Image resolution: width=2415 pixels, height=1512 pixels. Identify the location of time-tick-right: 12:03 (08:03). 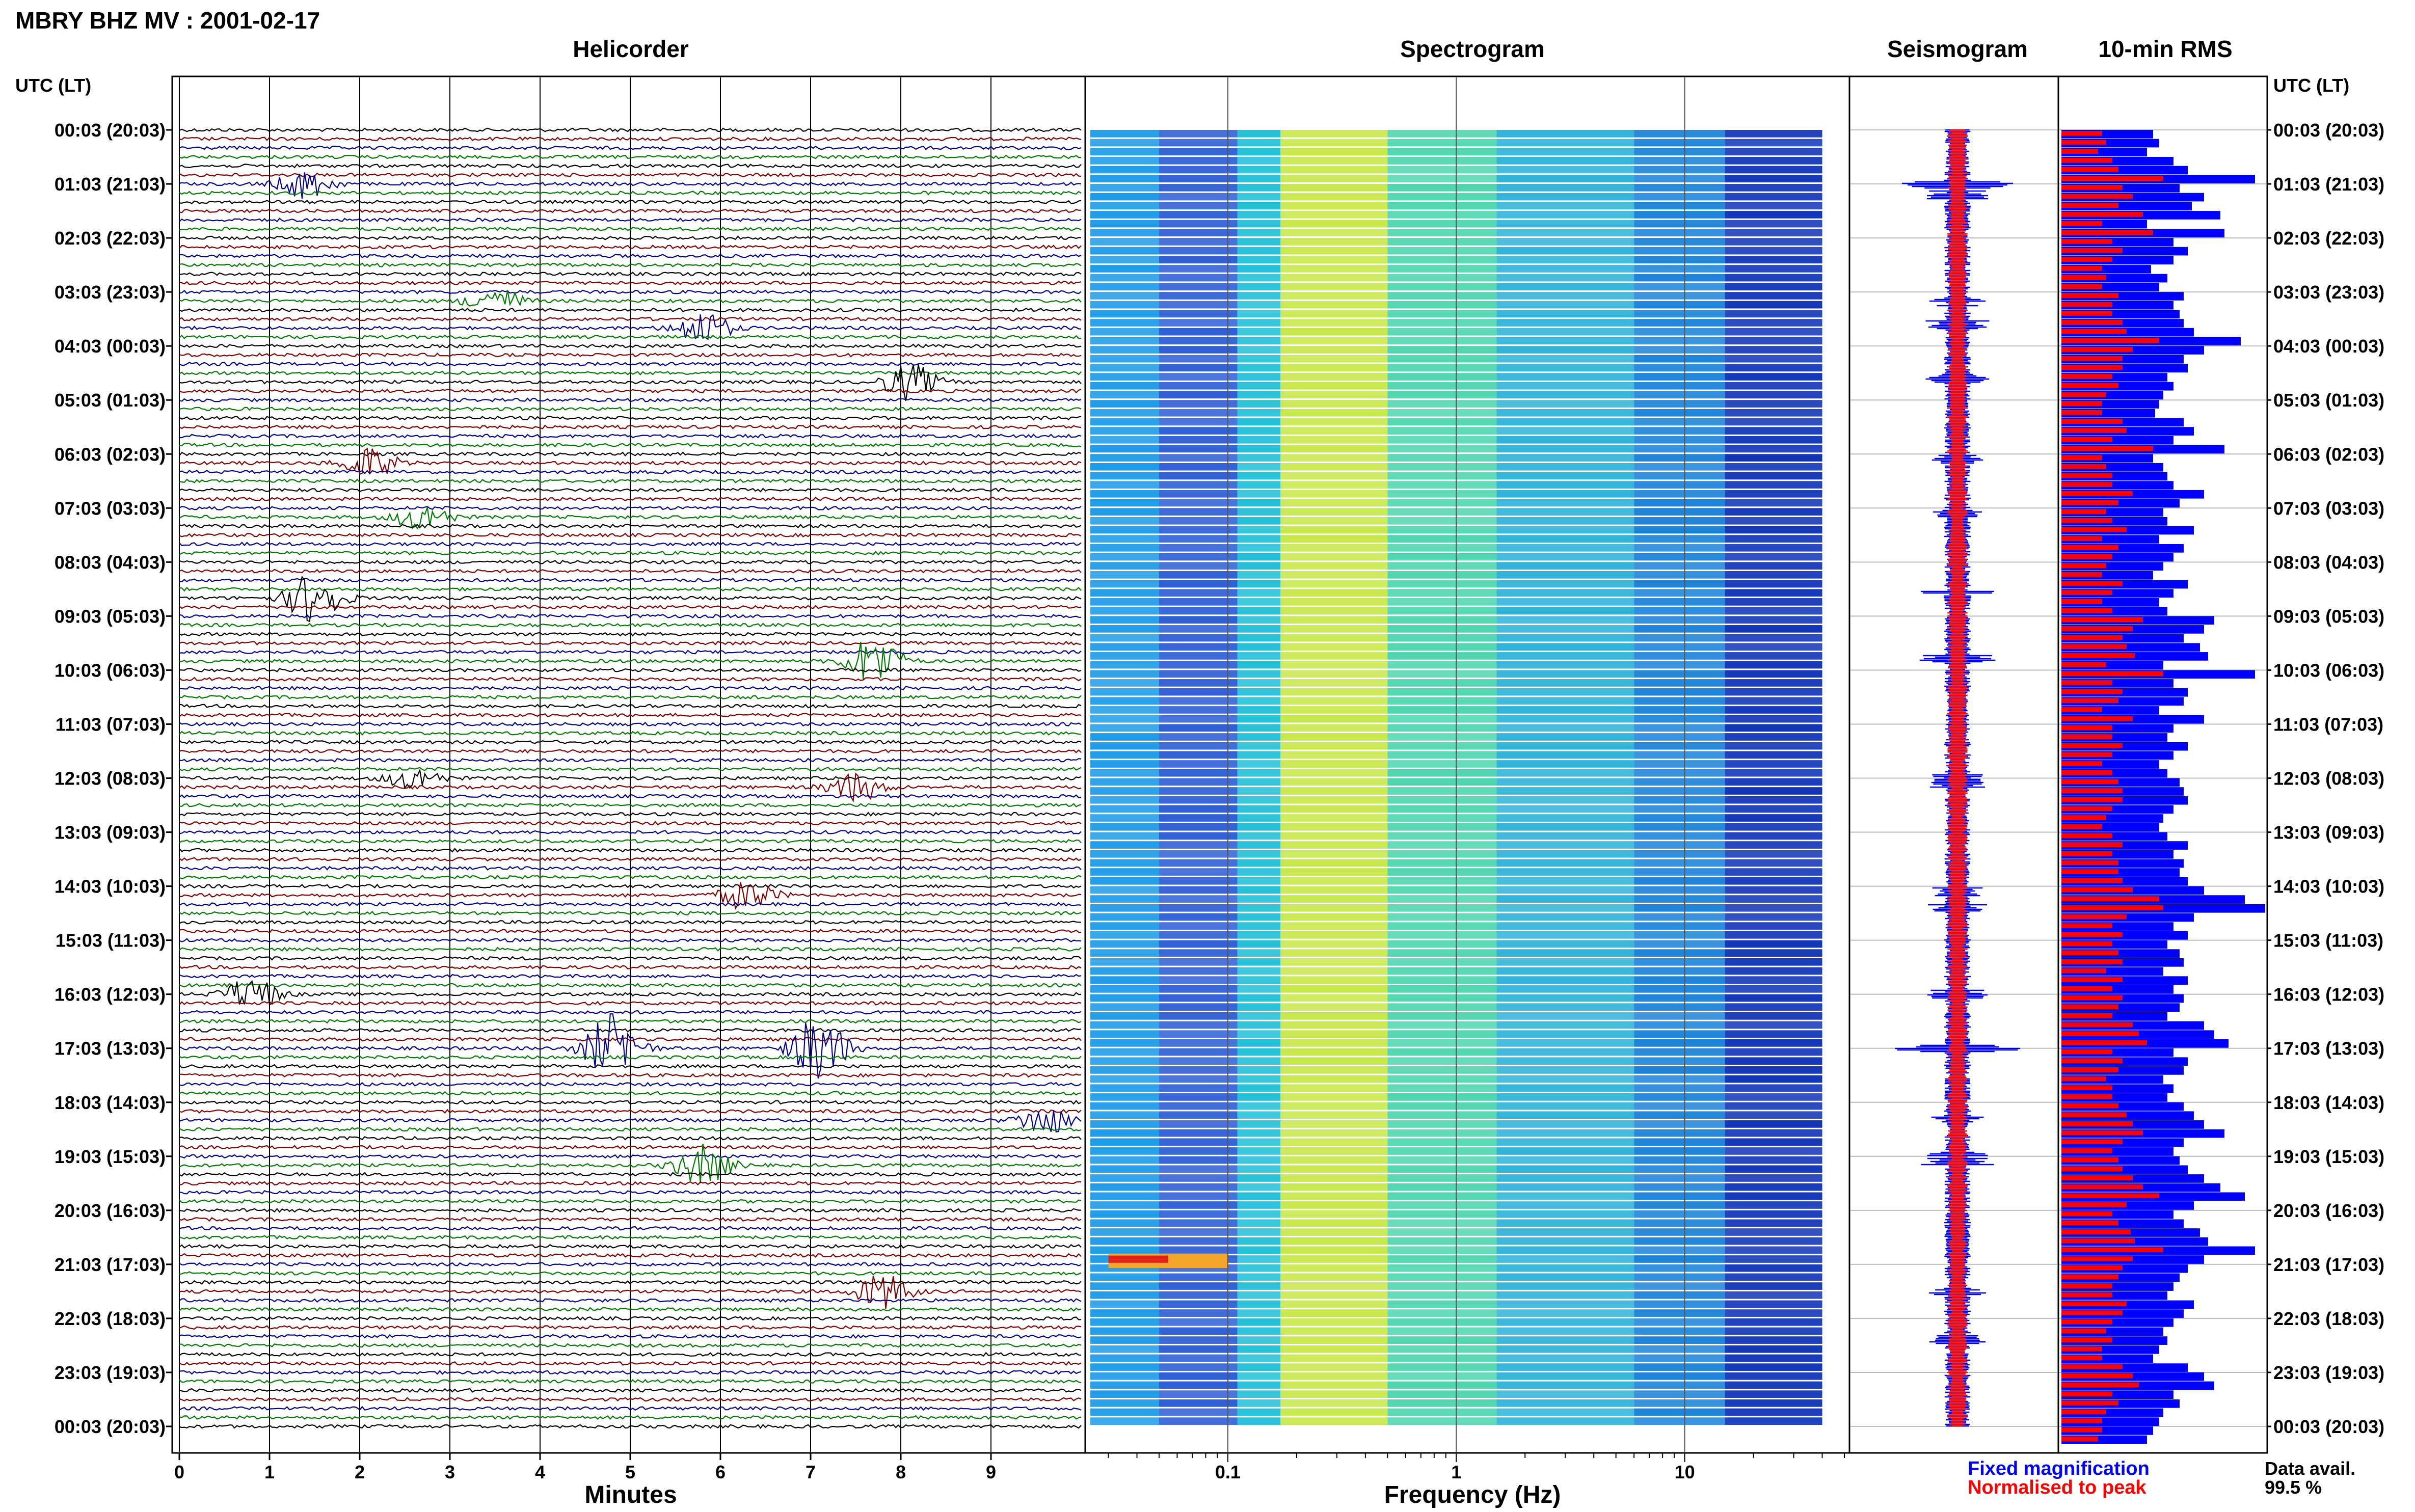
(2328, 778).